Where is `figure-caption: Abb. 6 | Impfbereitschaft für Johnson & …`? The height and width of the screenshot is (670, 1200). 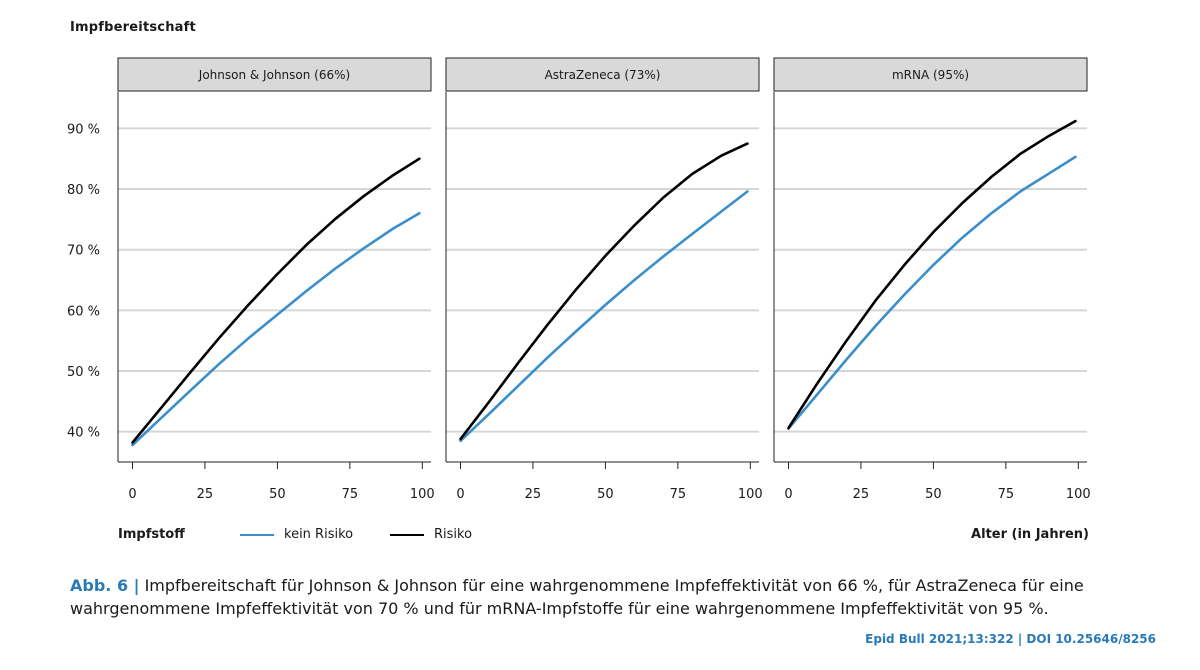
figure-caption: Abb. 6 | Impfbereitschaft für Johnson & … is located at coordinates (600, 597).